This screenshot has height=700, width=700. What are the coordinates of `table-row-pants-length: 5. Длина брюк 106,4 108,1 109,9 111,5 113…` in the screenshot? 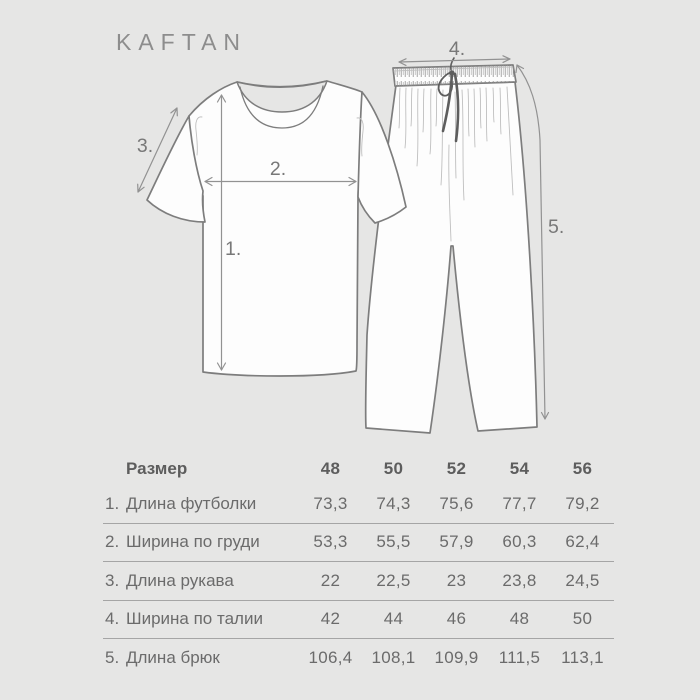 It's located at (358, 658).